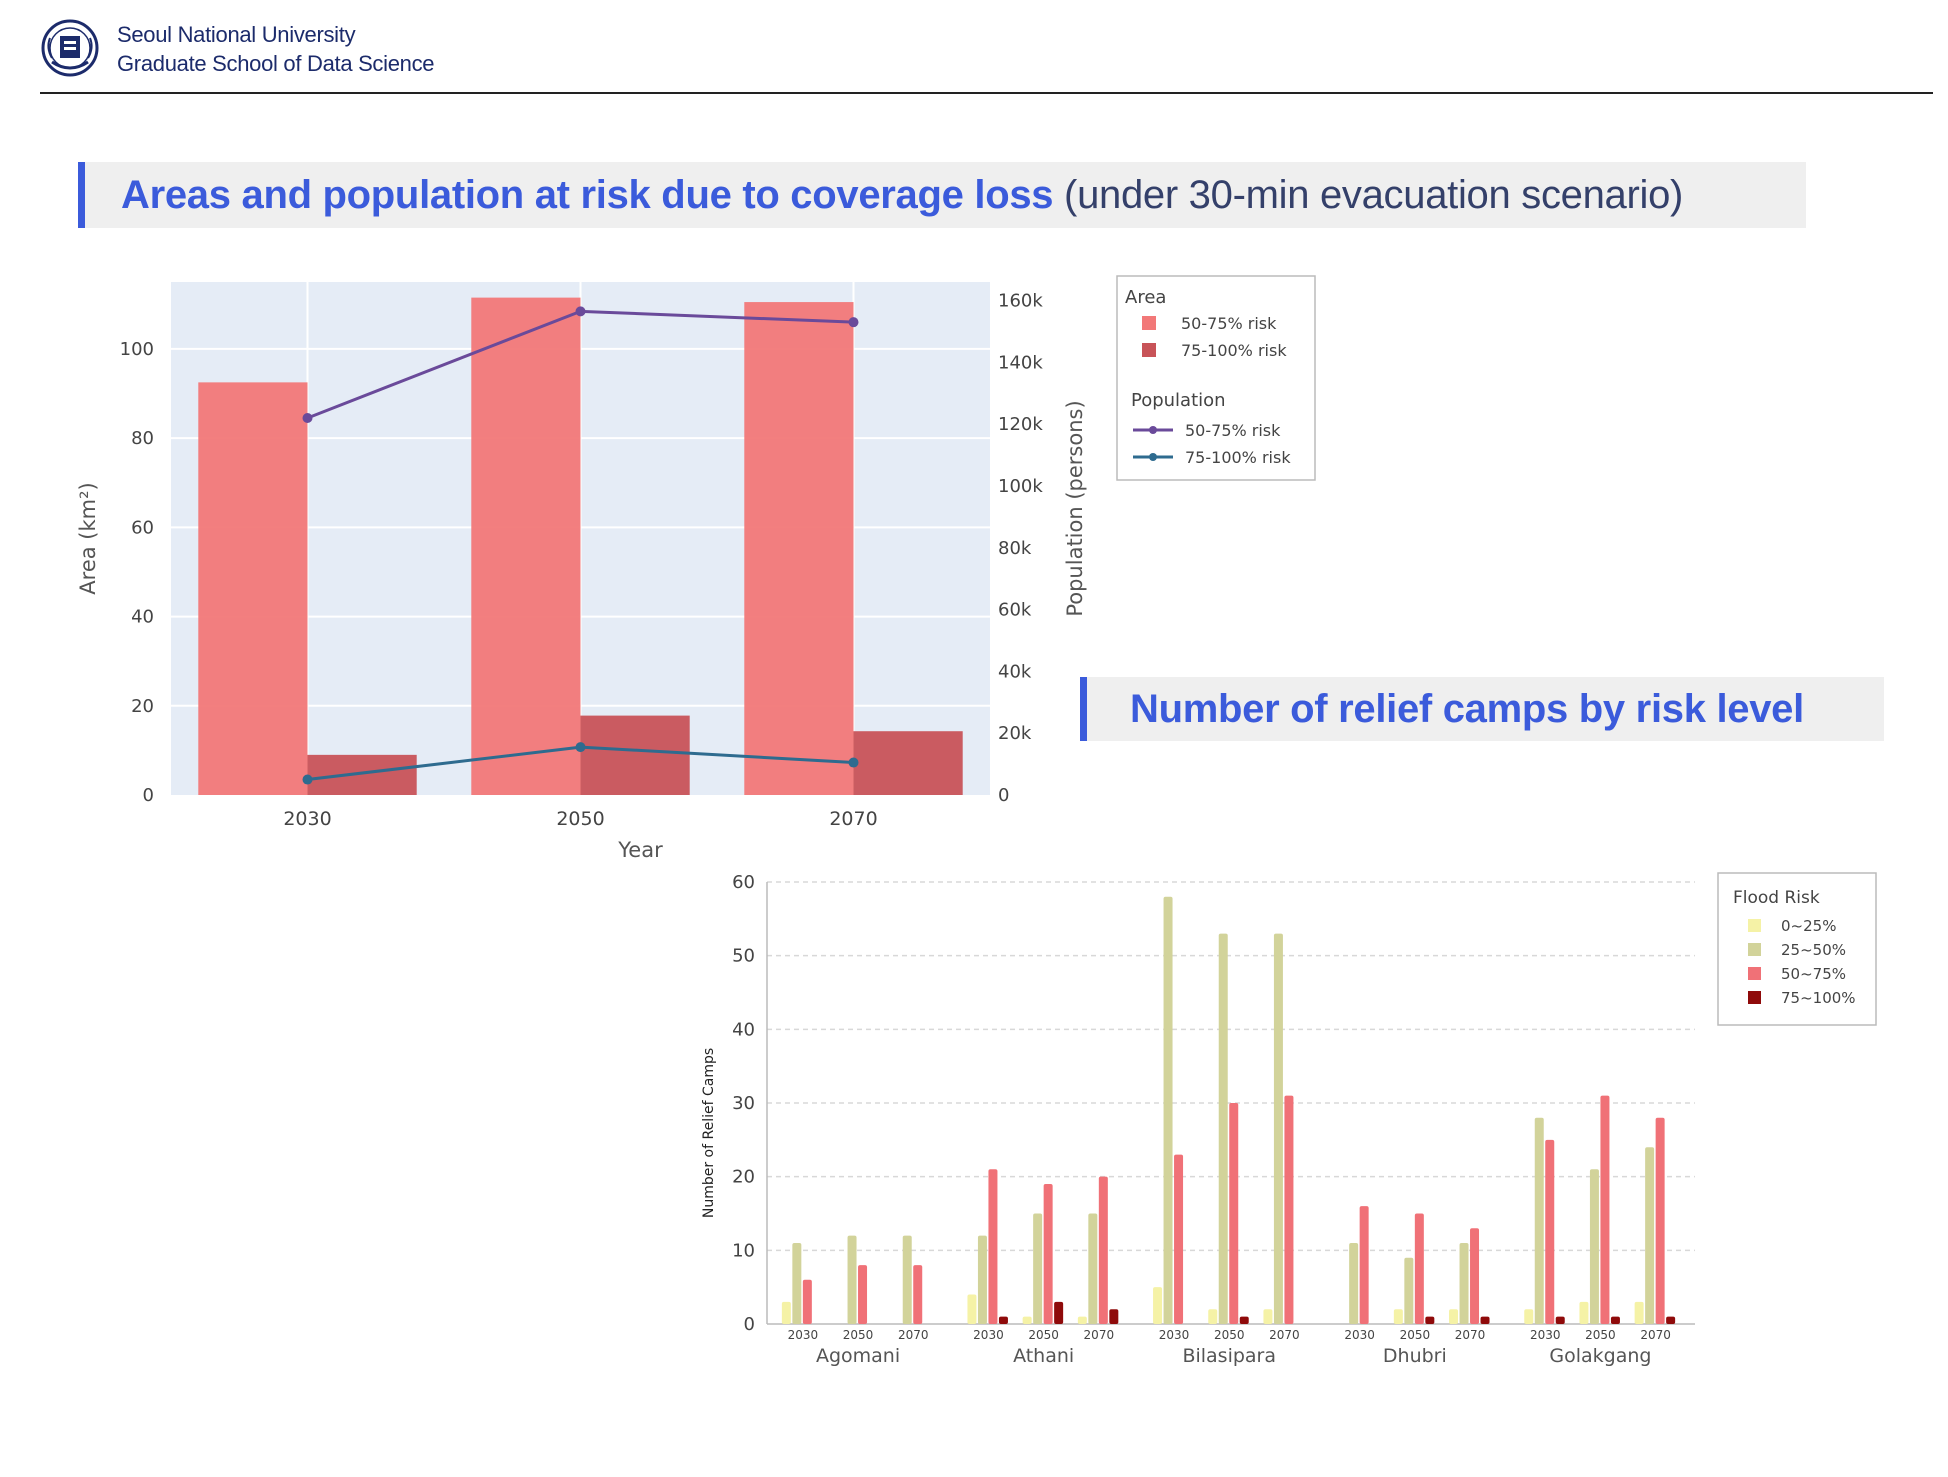 The height and width of the screenshot is (1477, 1948). I want to click on y2-tick-label: 160k, so click(1020, 301).